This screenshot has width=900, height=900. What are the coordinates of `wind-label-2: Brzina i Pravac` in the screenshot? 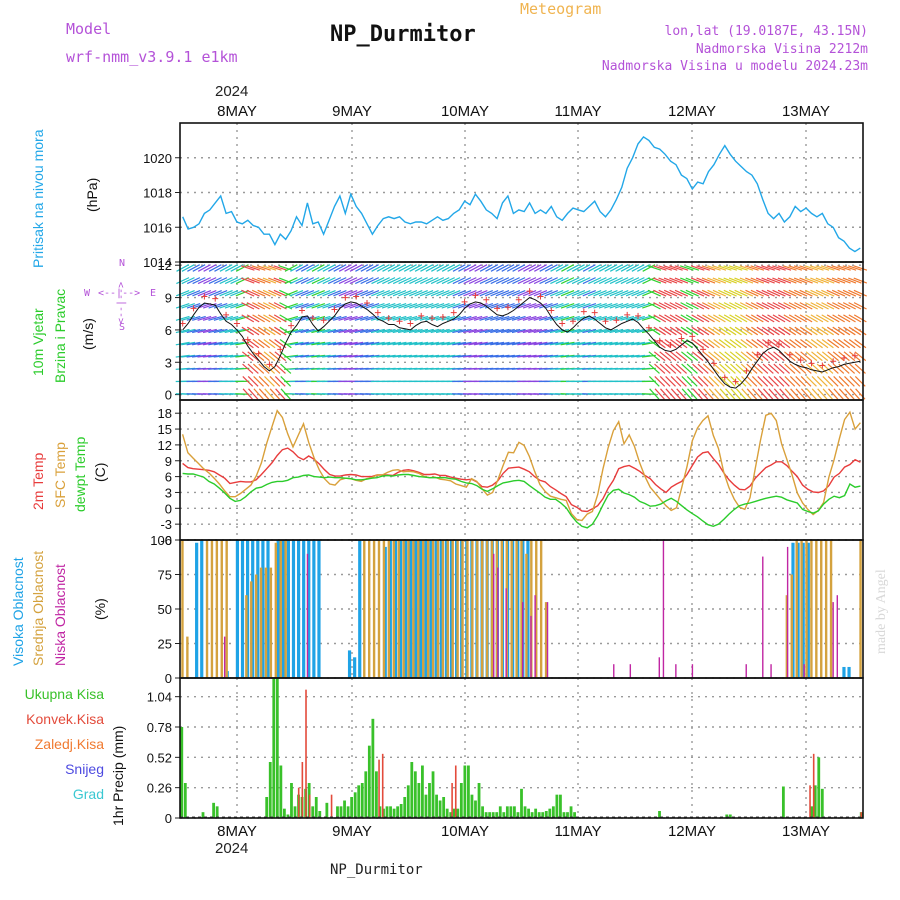 It's located at (60, 335).